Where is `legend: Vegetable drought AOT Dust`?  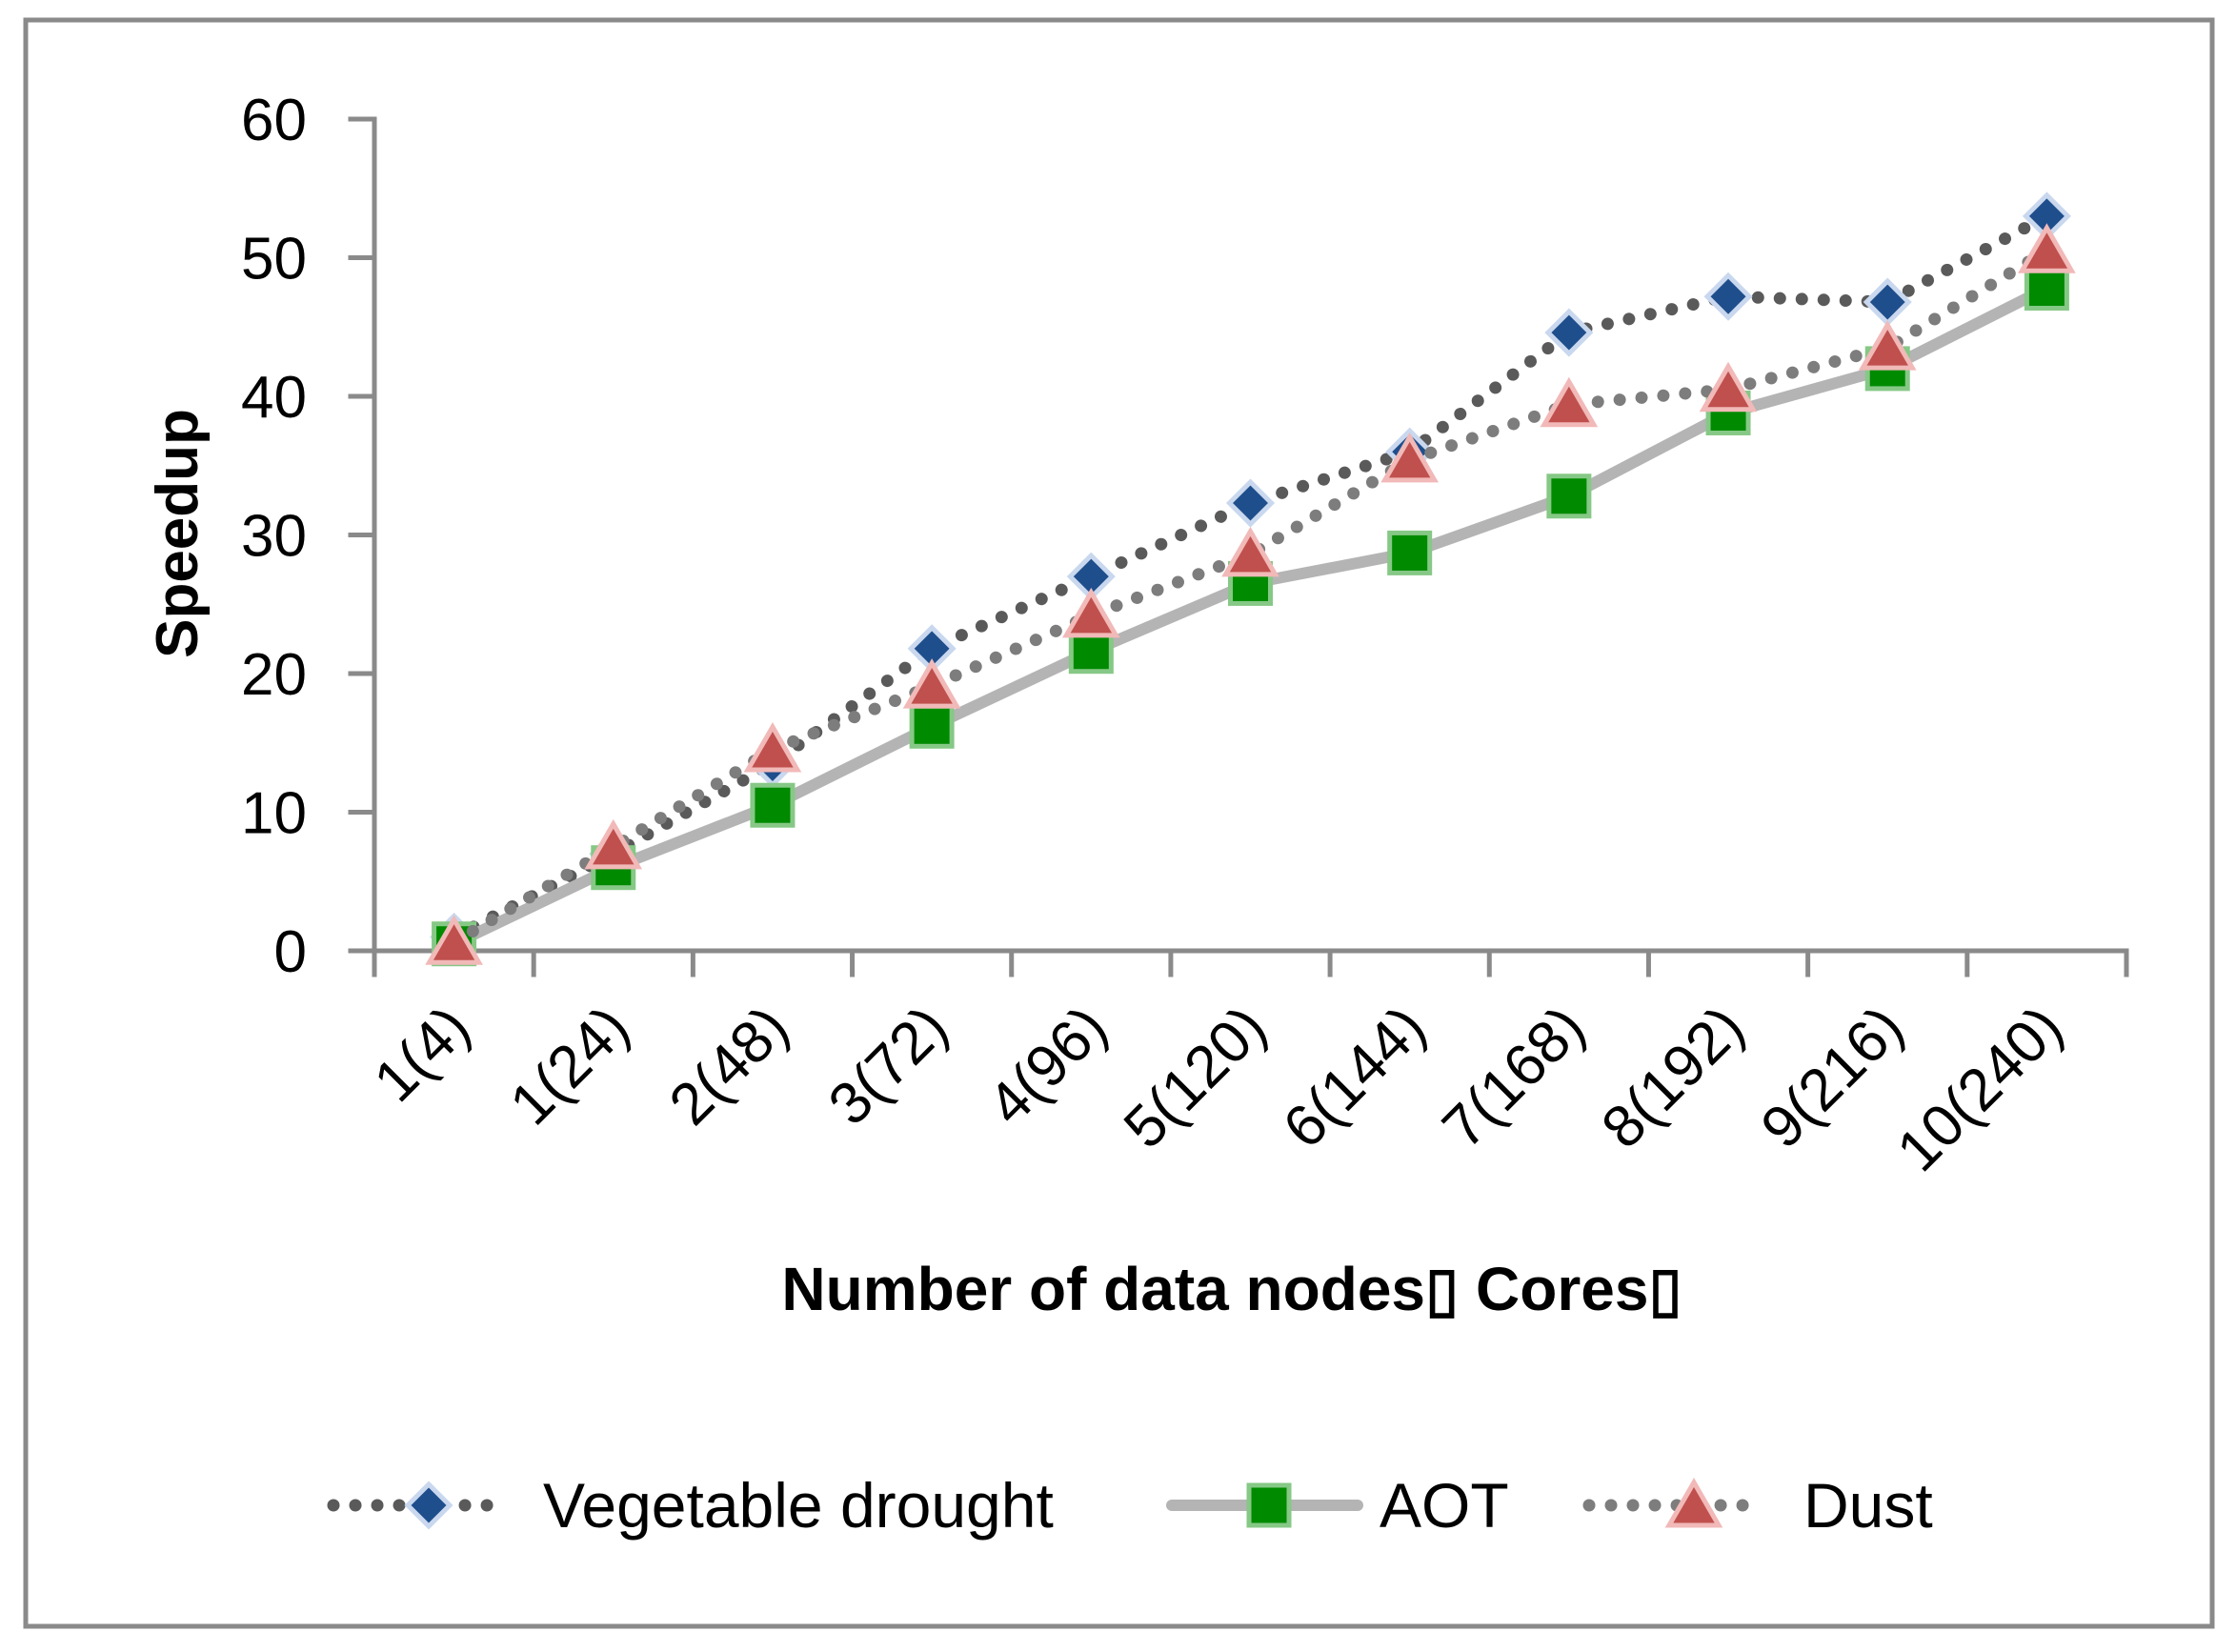
legend: Vegetable drought AOT Dust is located at coordinates (1130, 1505).